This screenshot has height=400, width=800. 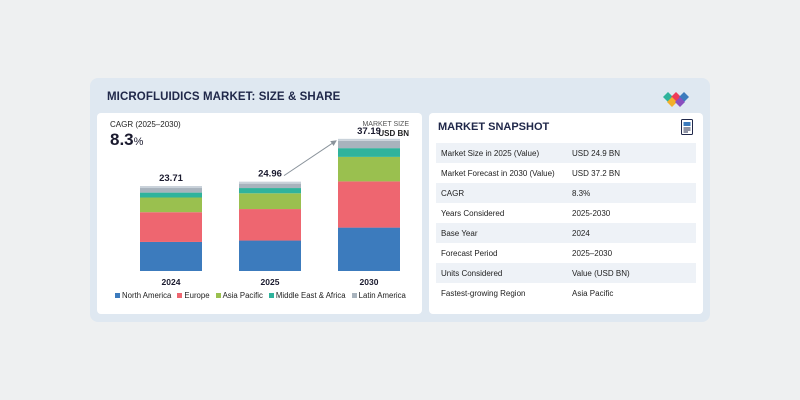 What do you see at coordinates (270, 201) in the screenshot?
I see `bar-segment-asia-pacific-2025` at bounding box center [270, 201].